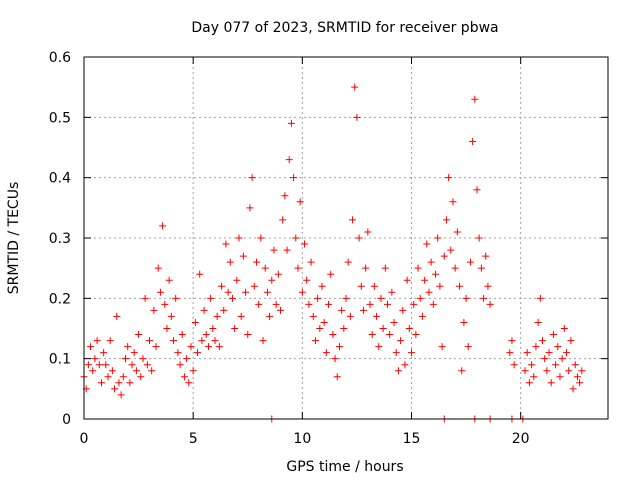  What do you see at coordinates (60, 179) in the screenshot?
I see `y-tick-label: 0.4` at bounding box center [60, 179].